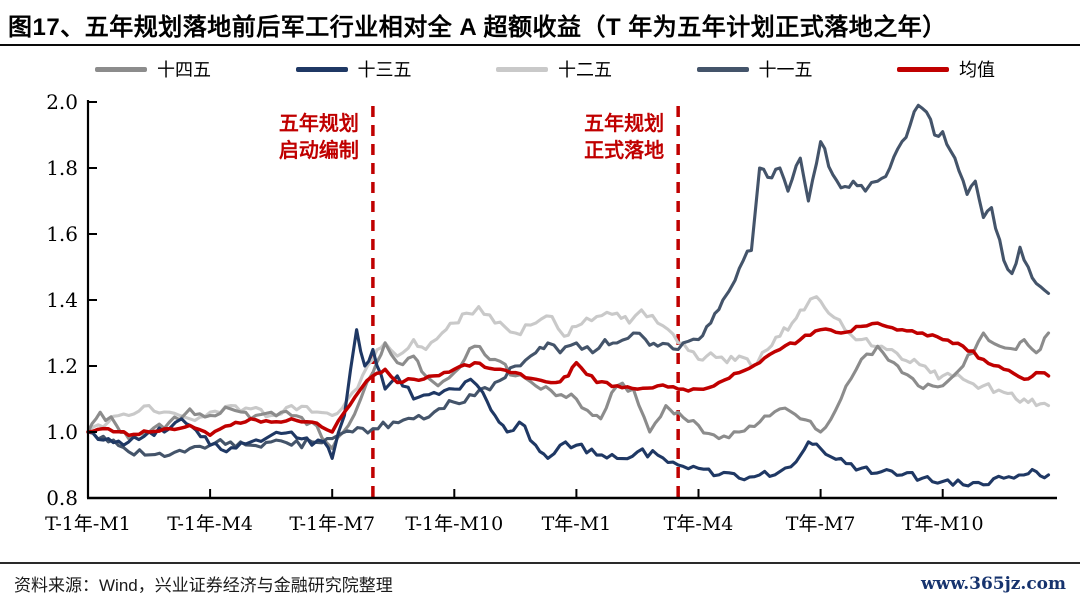  Describe the element at coordinates (977, 70) in the screenshot. I see `legend-label: 均值` at that location.